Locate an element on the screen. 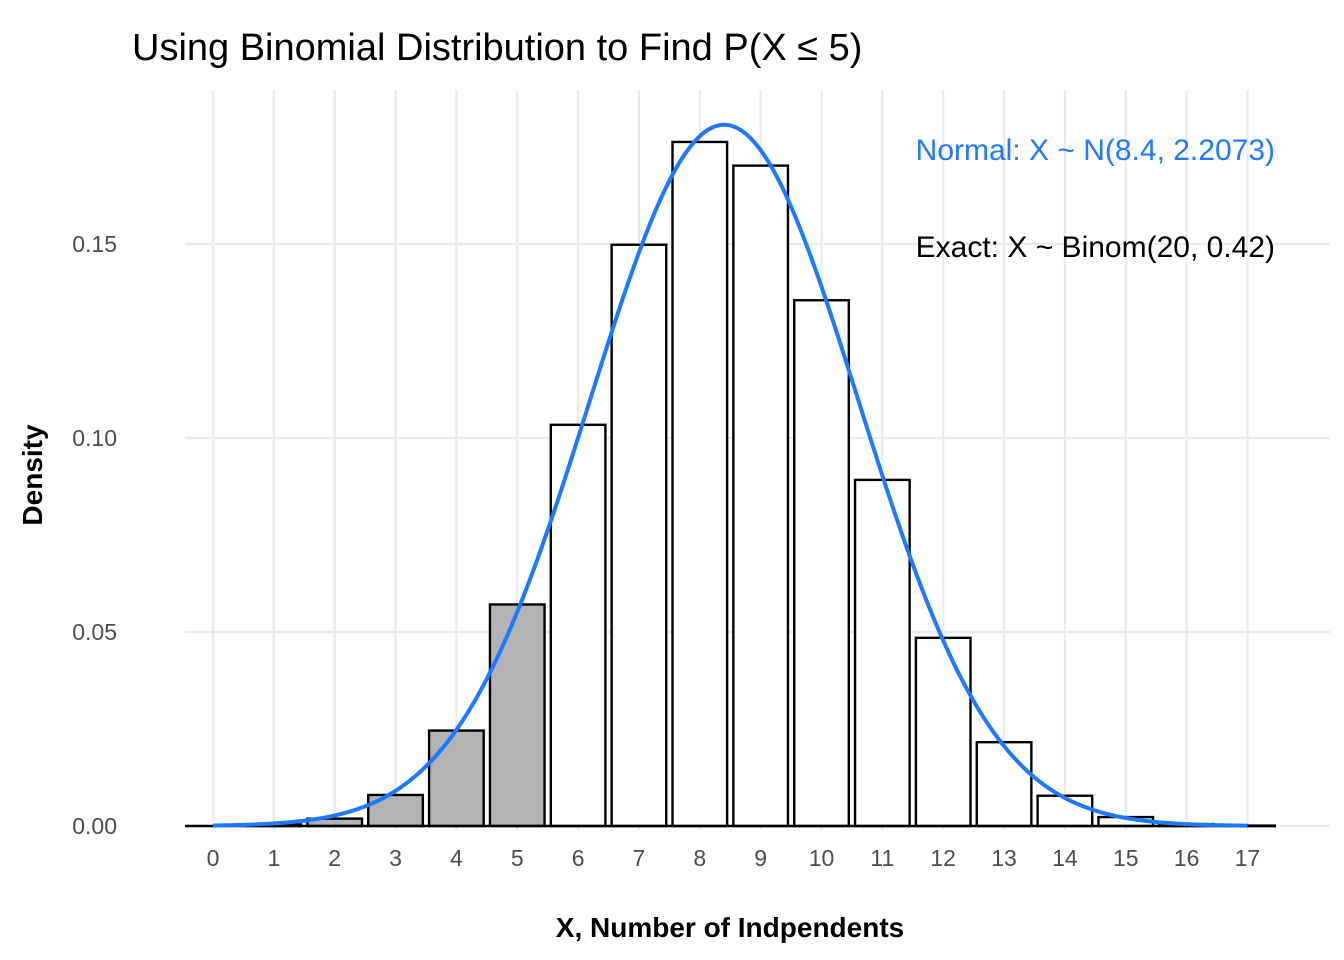 The height and width of the screenshot is (960, 1344). x-tick-label: 1 is located at coordinates (273, 858).